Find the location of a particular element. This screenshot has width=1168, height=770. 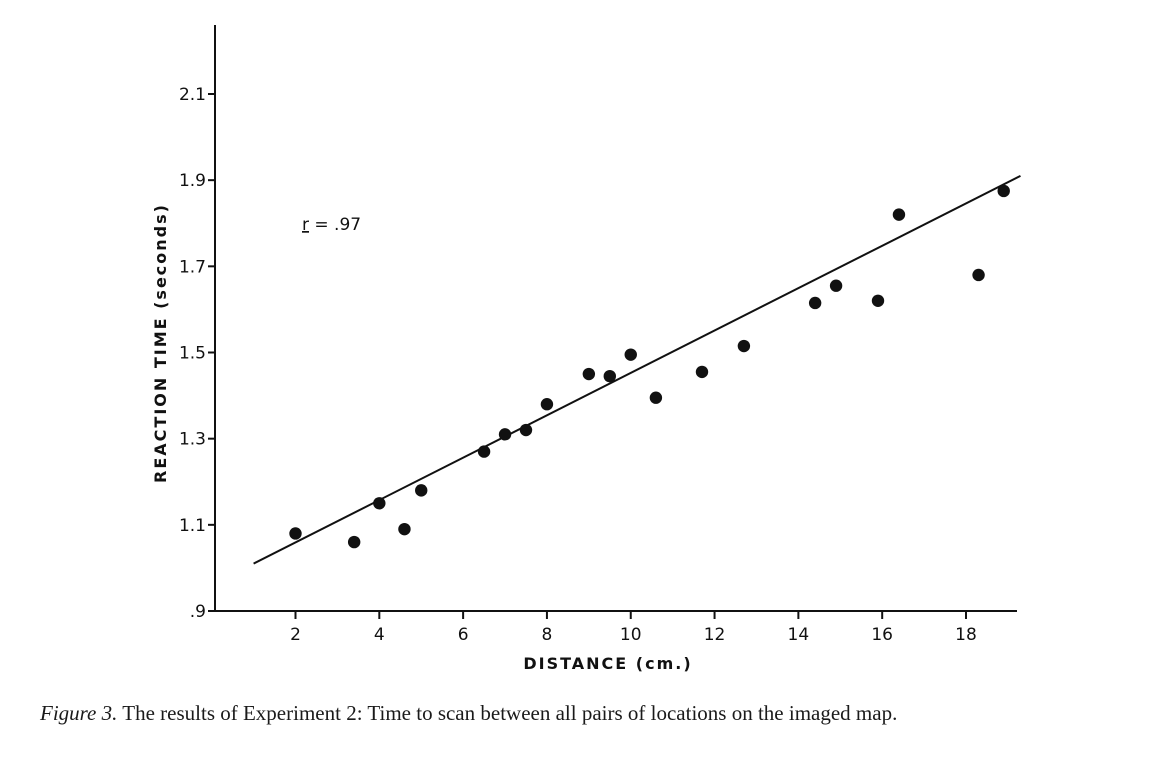

x-tick-label: 8 is located at coordinates (547, 635).